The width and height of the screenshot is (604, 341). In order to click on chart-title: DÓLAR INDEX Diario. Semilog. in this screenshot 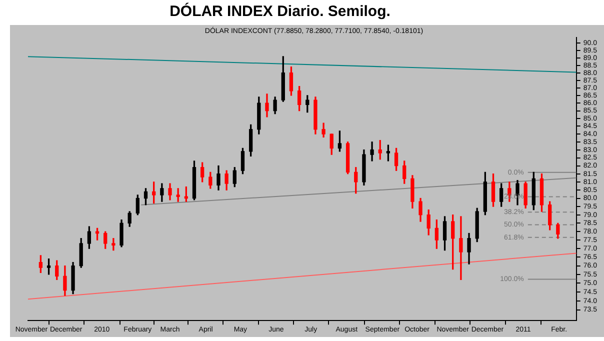, I will do `click(280, 11)`.